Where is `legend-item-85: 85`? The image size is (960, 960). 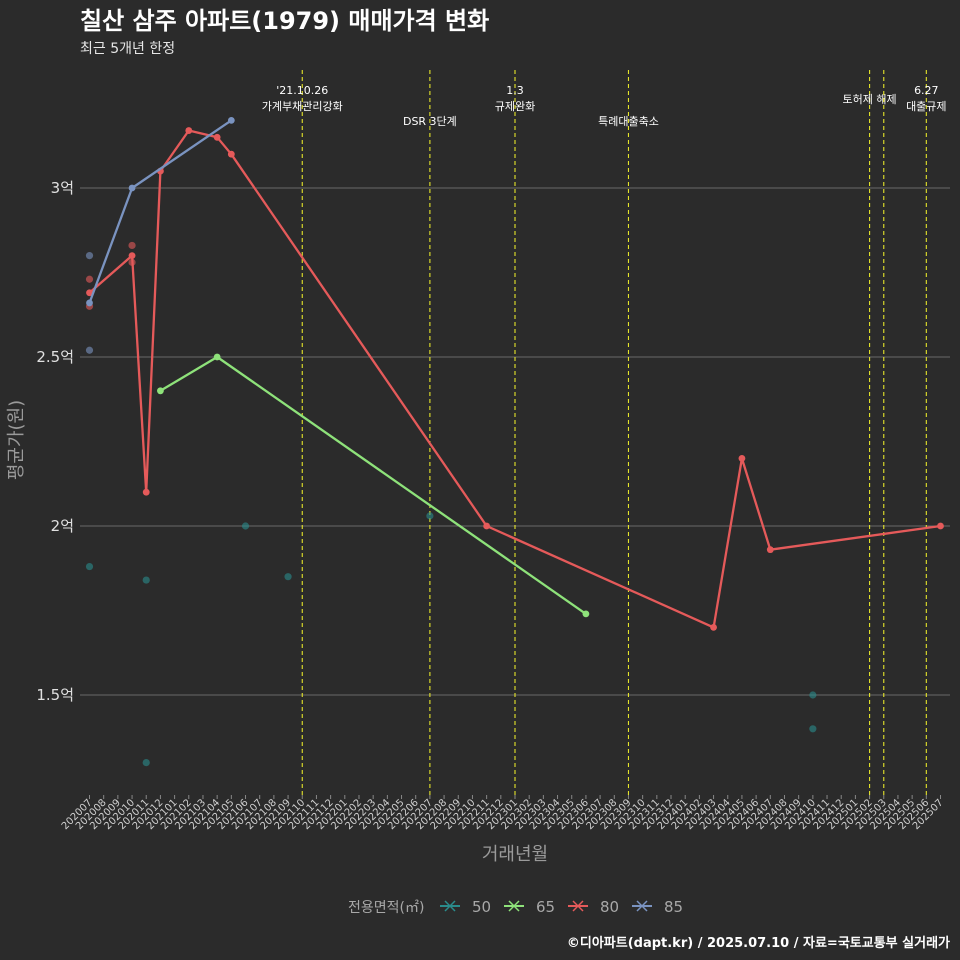
legend-item-85: 85 is located at coordinates (657, 907).